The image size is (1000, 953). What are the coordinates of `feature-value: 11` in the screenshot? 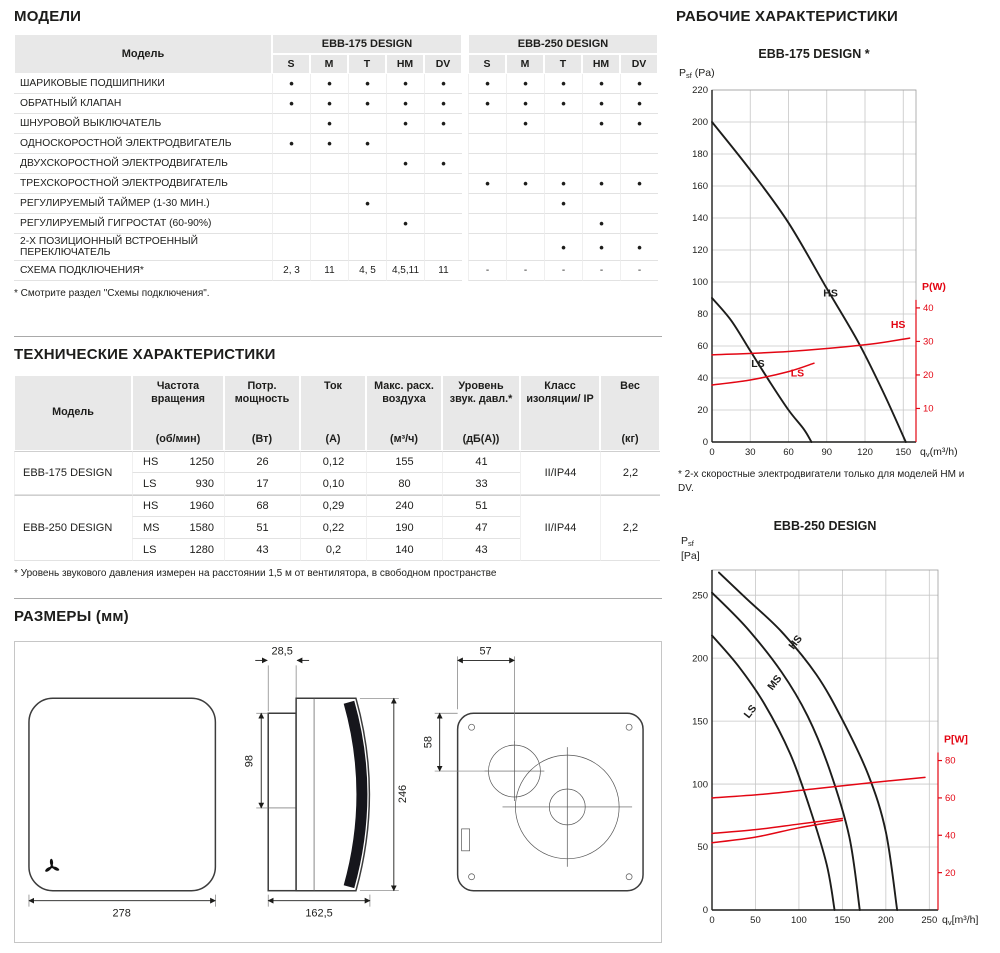 It's located at (329, 271).